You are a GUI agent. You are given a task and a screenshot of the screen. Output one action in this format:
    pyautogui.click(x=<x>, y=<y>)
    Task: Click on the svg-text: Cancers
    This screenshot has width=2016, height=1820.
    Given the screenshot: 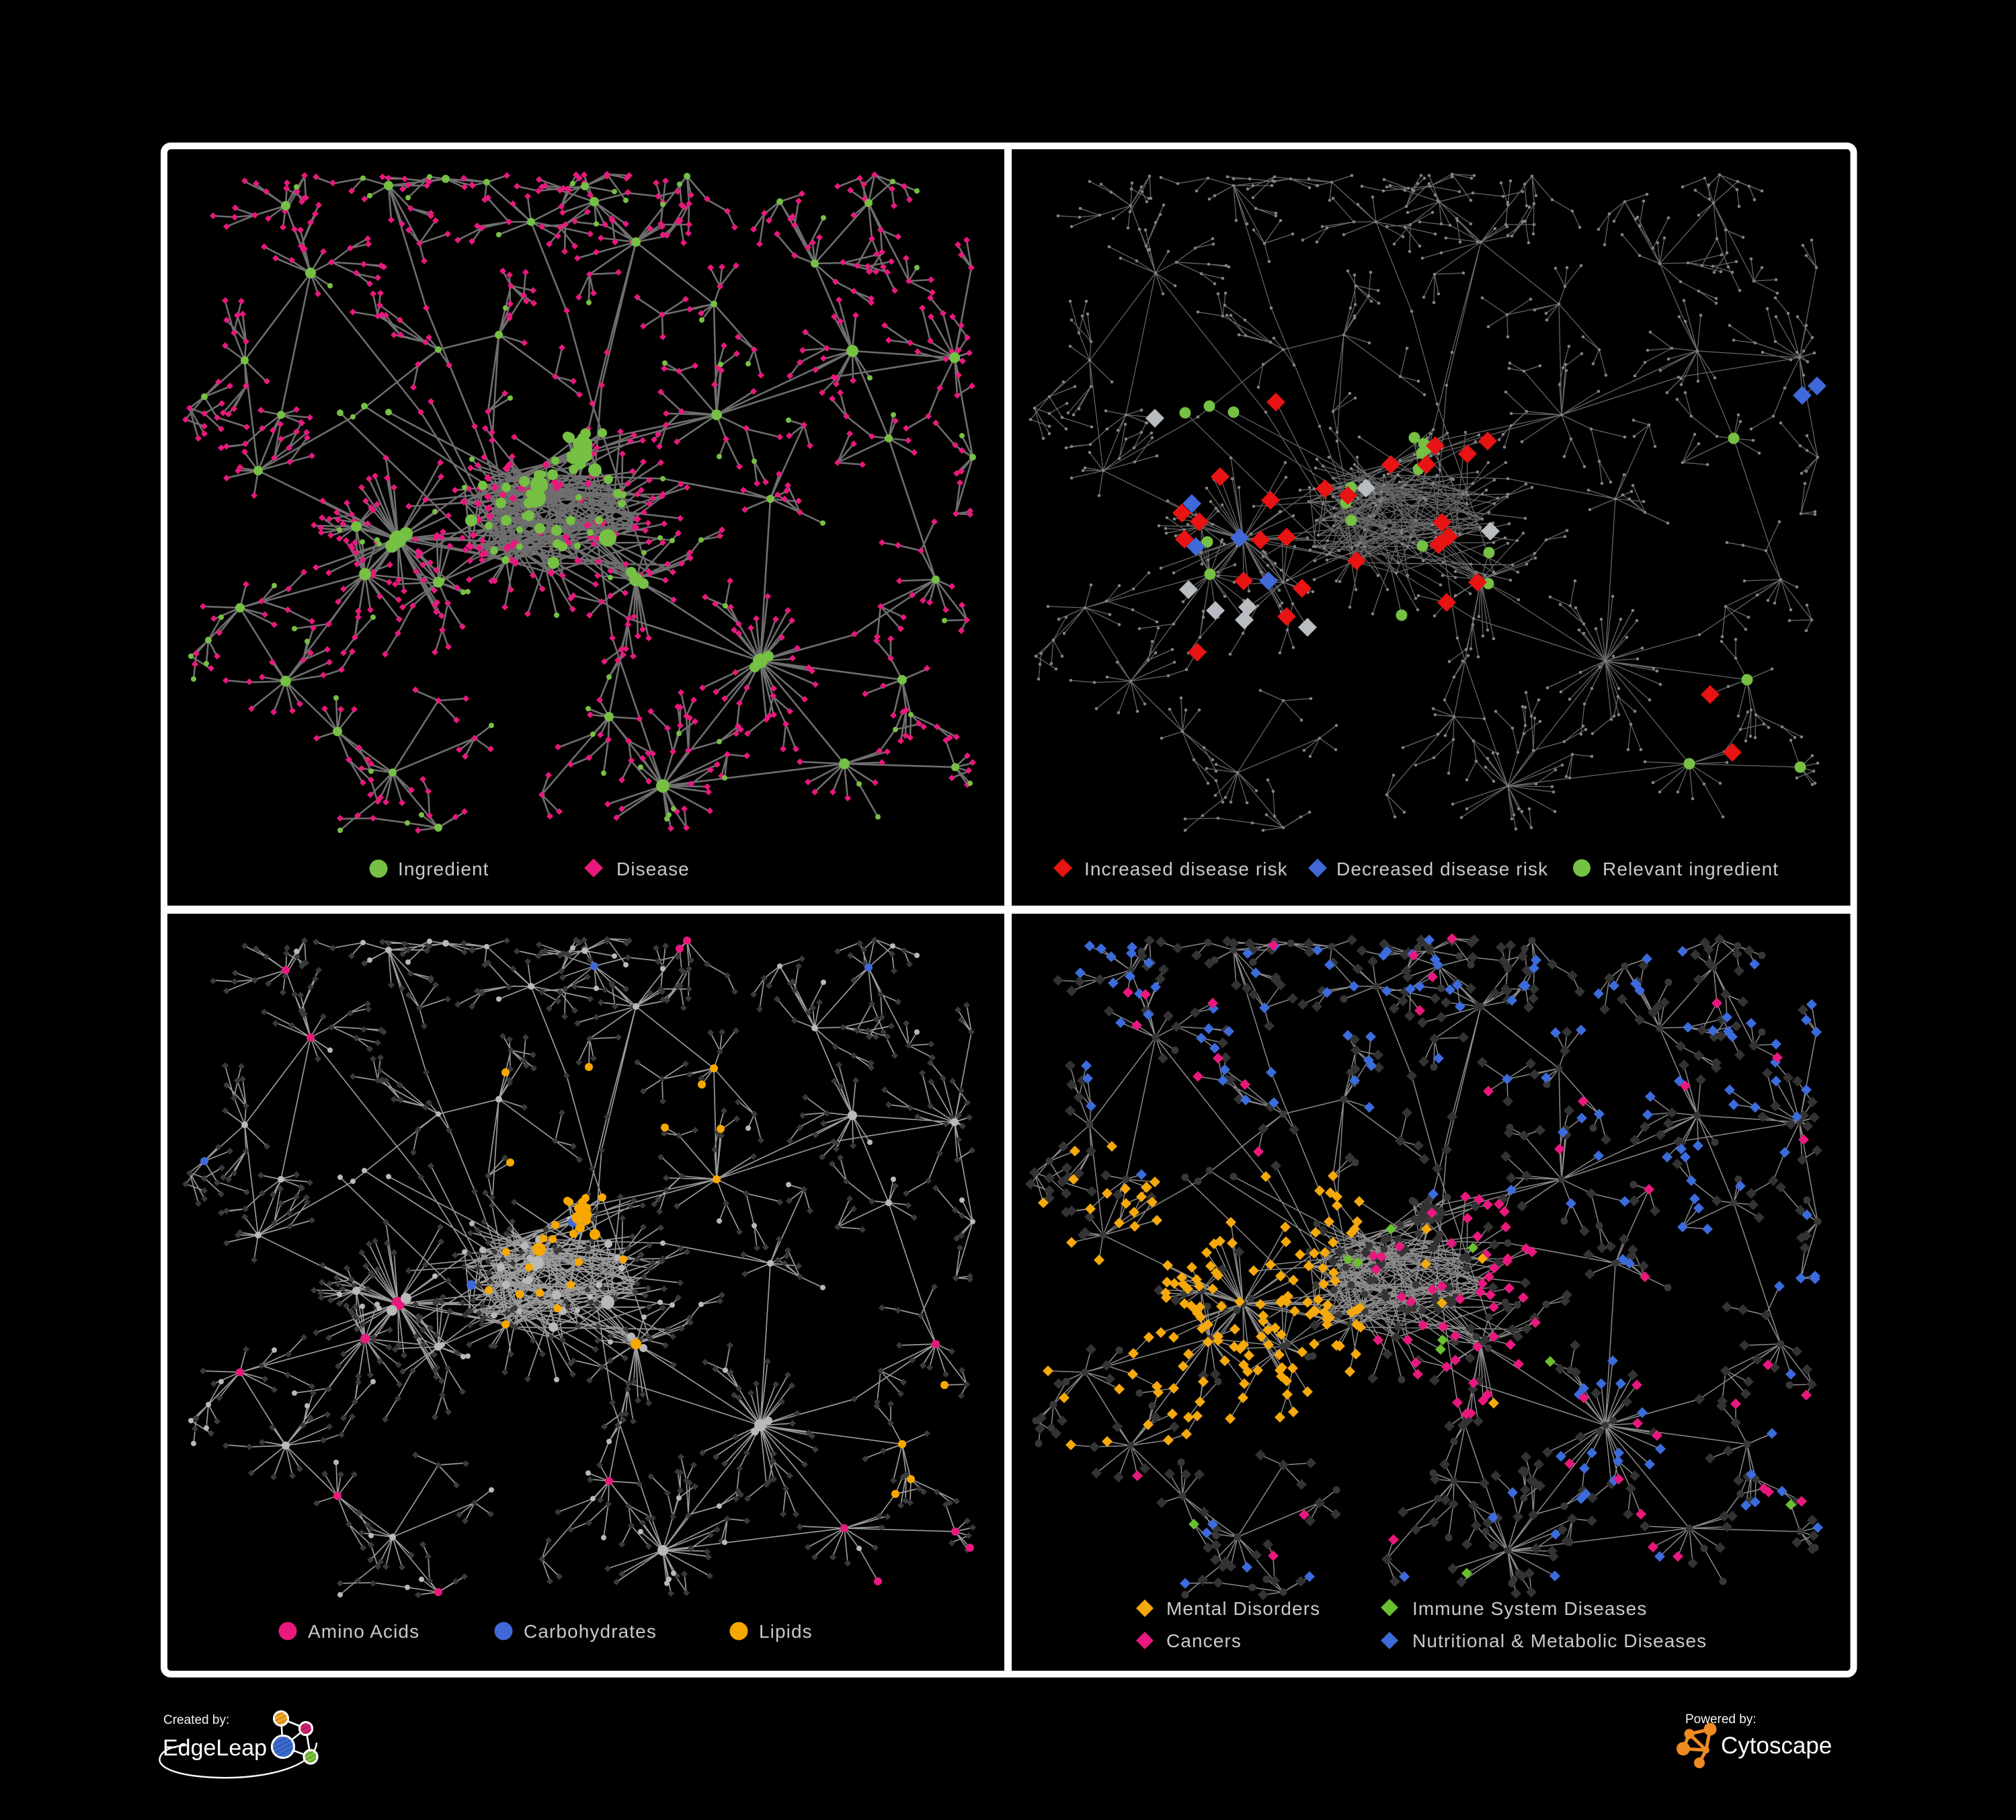 What is the action you would take?
    pyautogui.click(x=1204, y=1640)
    